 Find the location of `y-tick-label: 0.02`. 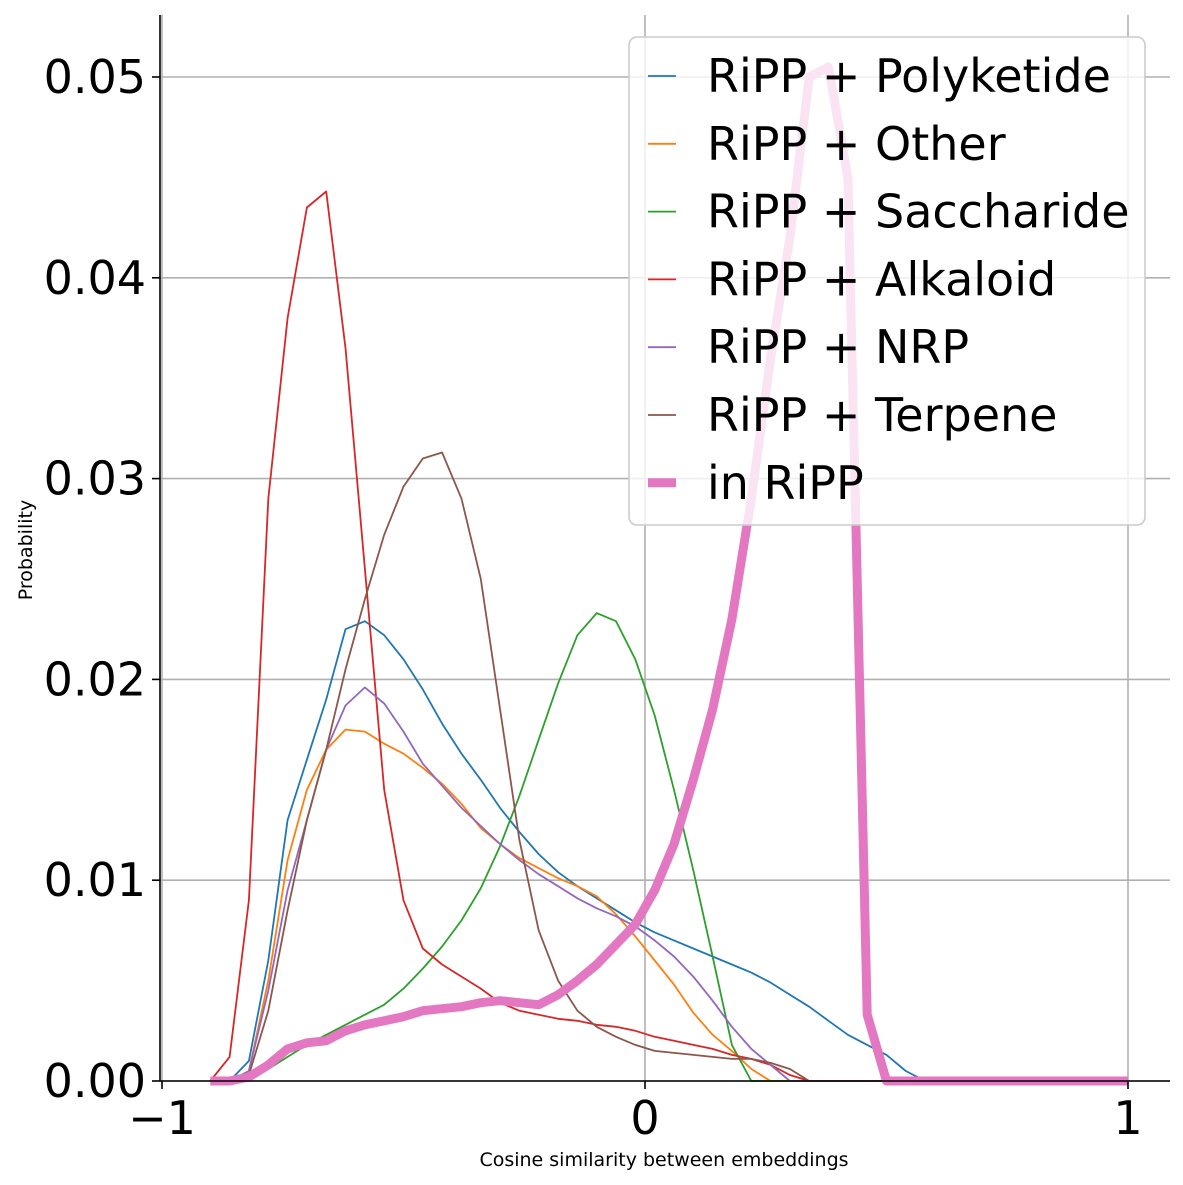

y-tick-label: 0.02 is located at coordinates (95, 679).